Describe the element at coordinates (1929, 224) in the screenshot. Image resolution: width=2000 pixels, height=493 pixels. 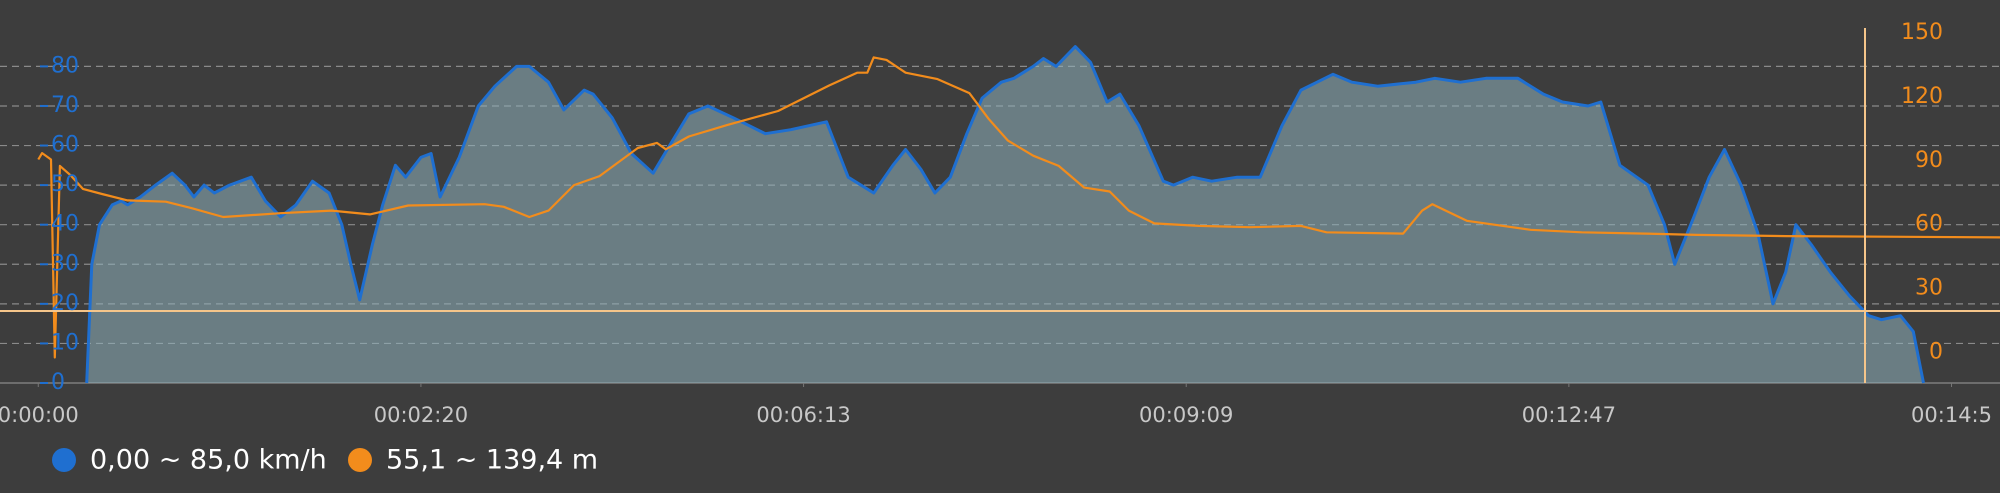
I see `y2-tick-label: 60` at that location.